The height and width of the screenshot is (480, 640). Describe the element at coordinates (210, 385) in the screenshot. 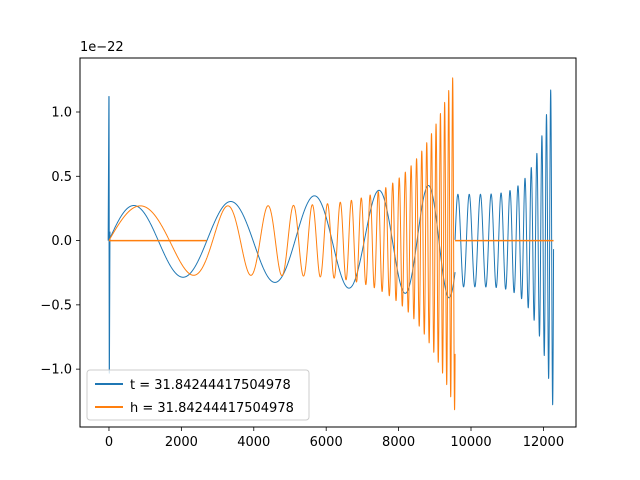

I see `legend-label-t: t = 31.84244417504978` at that location.